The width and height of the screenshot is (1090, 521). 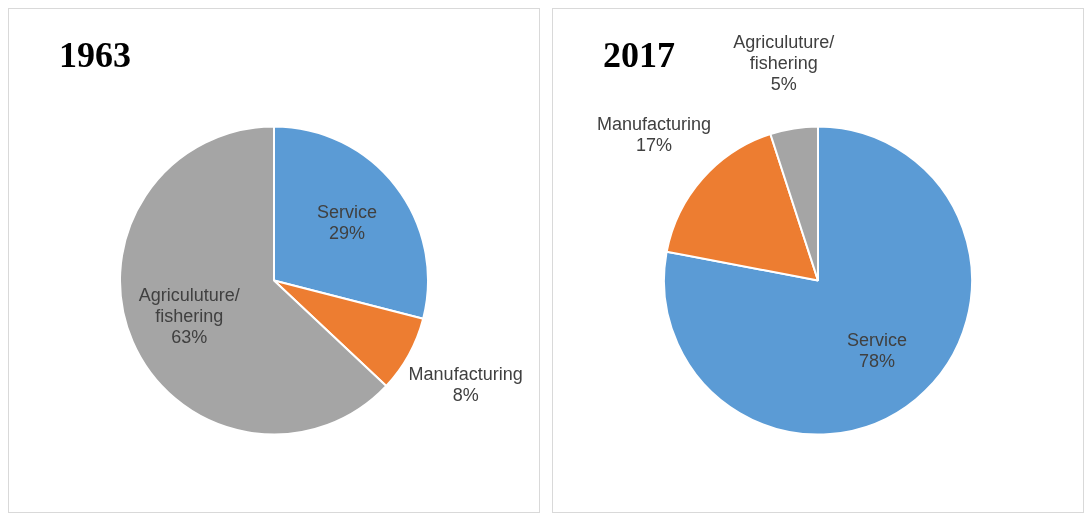 What do you see at coordinates (876, 361) in the screenshot?
I see `data-label: 78%` at bounding box center [876, 361].